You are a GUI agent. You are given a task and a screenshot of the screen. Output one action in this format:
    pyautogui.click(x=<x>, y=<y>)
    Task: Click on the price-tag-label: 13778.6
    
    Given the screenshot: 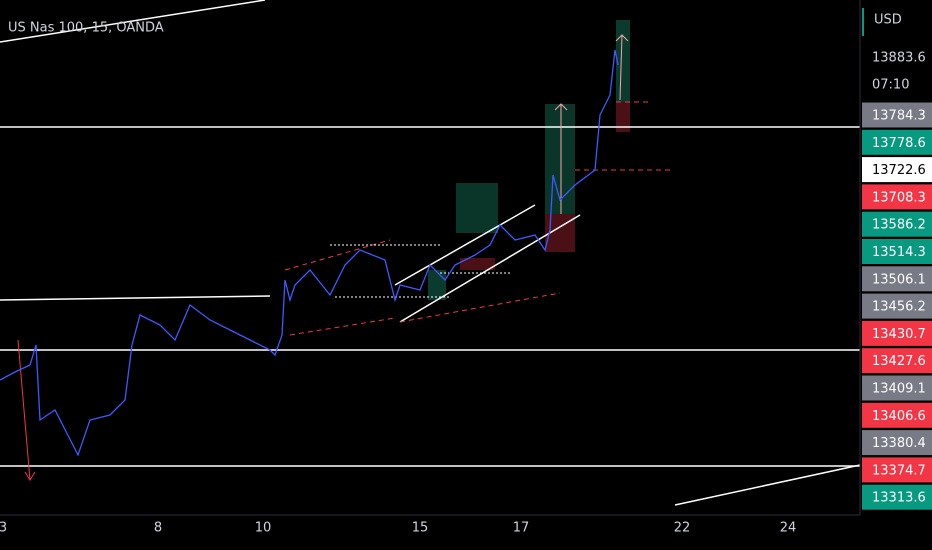 What is the action you would take?
    pyautogui.click(x=899, y=143)
    